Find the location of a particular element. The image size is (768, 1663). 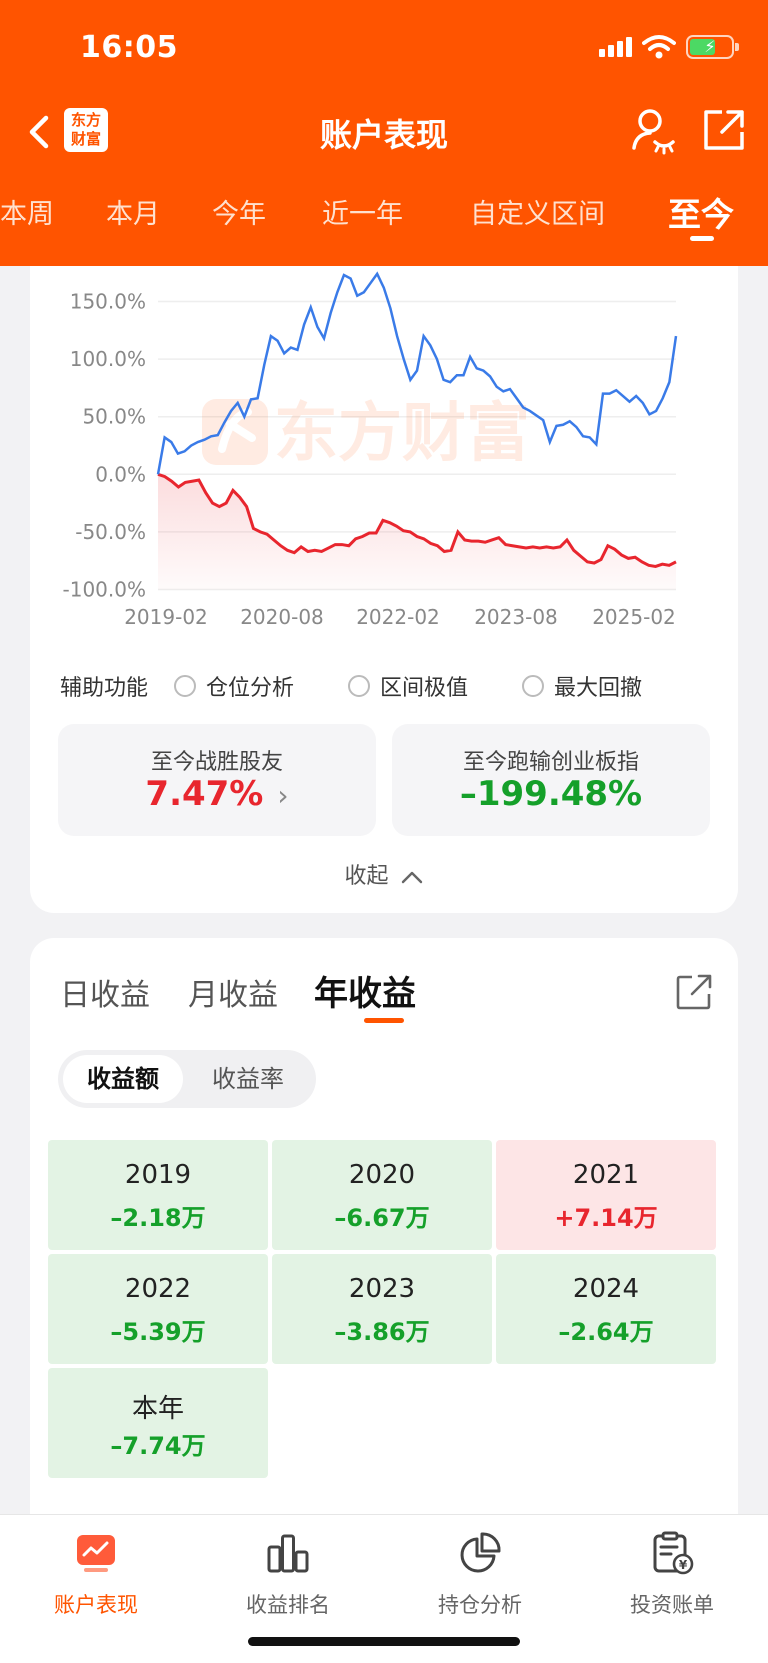

blue-series-line is located at coordinates (417, 373).